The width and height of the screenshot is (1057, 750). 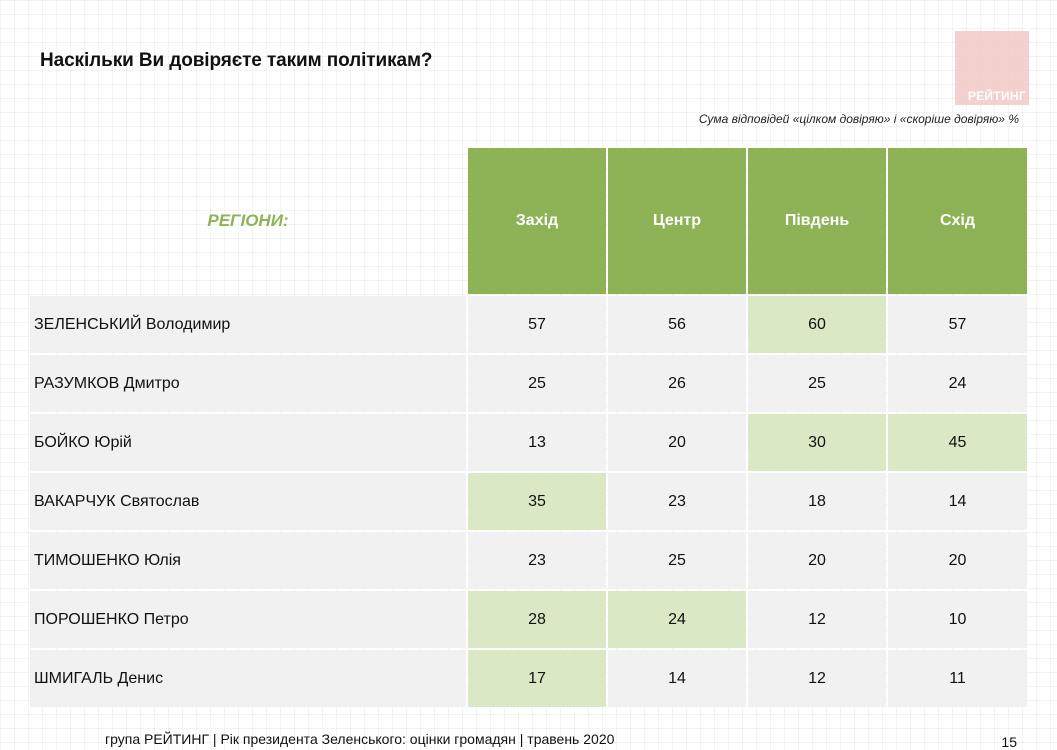 I want to click on table-row: РАЗУМКОВ Дмитро 25 26 25 24, so click(x=528, y=383).